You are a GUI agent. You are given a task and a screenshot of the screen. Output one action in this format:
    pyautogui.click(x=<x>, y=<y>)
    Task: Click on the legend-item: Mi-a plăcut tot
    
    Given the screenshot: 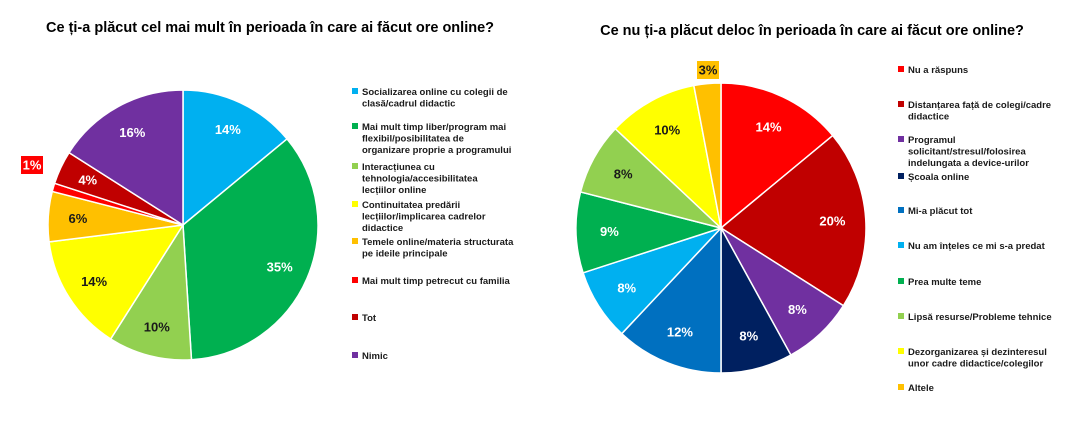 What is the action you would take?
    pyautogui.click(x=935, y=211)
    